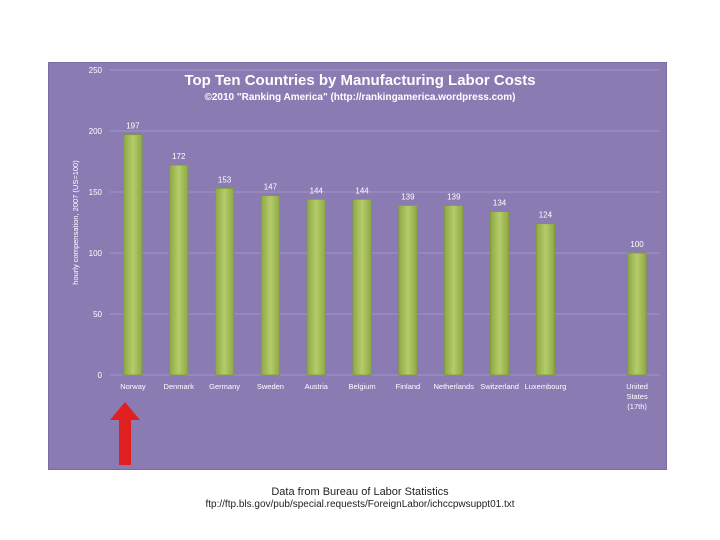 This screenshot has width=720, height=540. Describe the element at coordinates (499, 386) in the screenshot. I see `x-tick-label: Switzerland` at that location.